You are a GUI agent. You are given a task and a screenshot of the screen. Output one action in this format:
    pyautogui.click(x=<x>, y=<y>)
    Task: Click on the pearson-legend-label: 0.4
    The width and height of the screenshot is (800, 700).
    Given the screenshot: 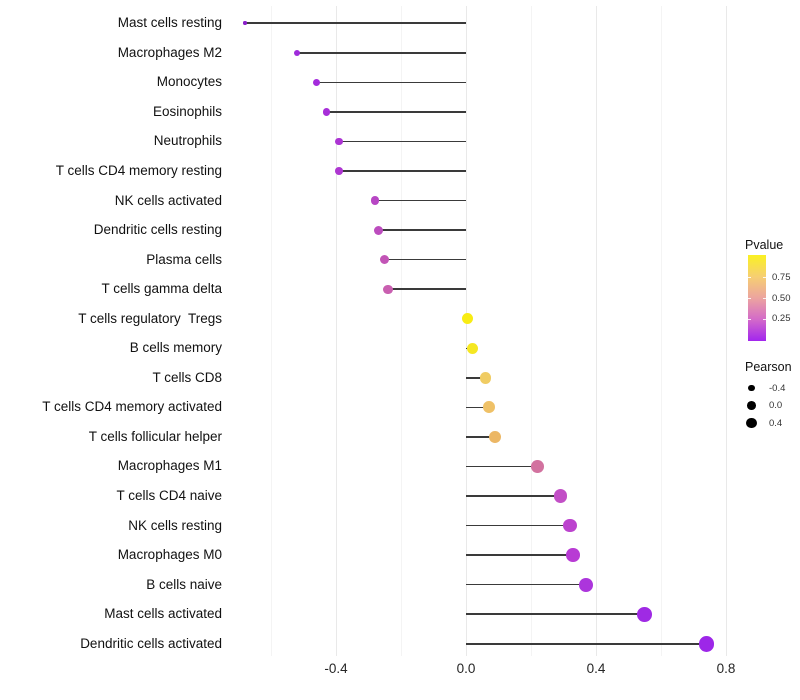 What is the action you would take?
    pyautogui.click(x=776, y=423)
    